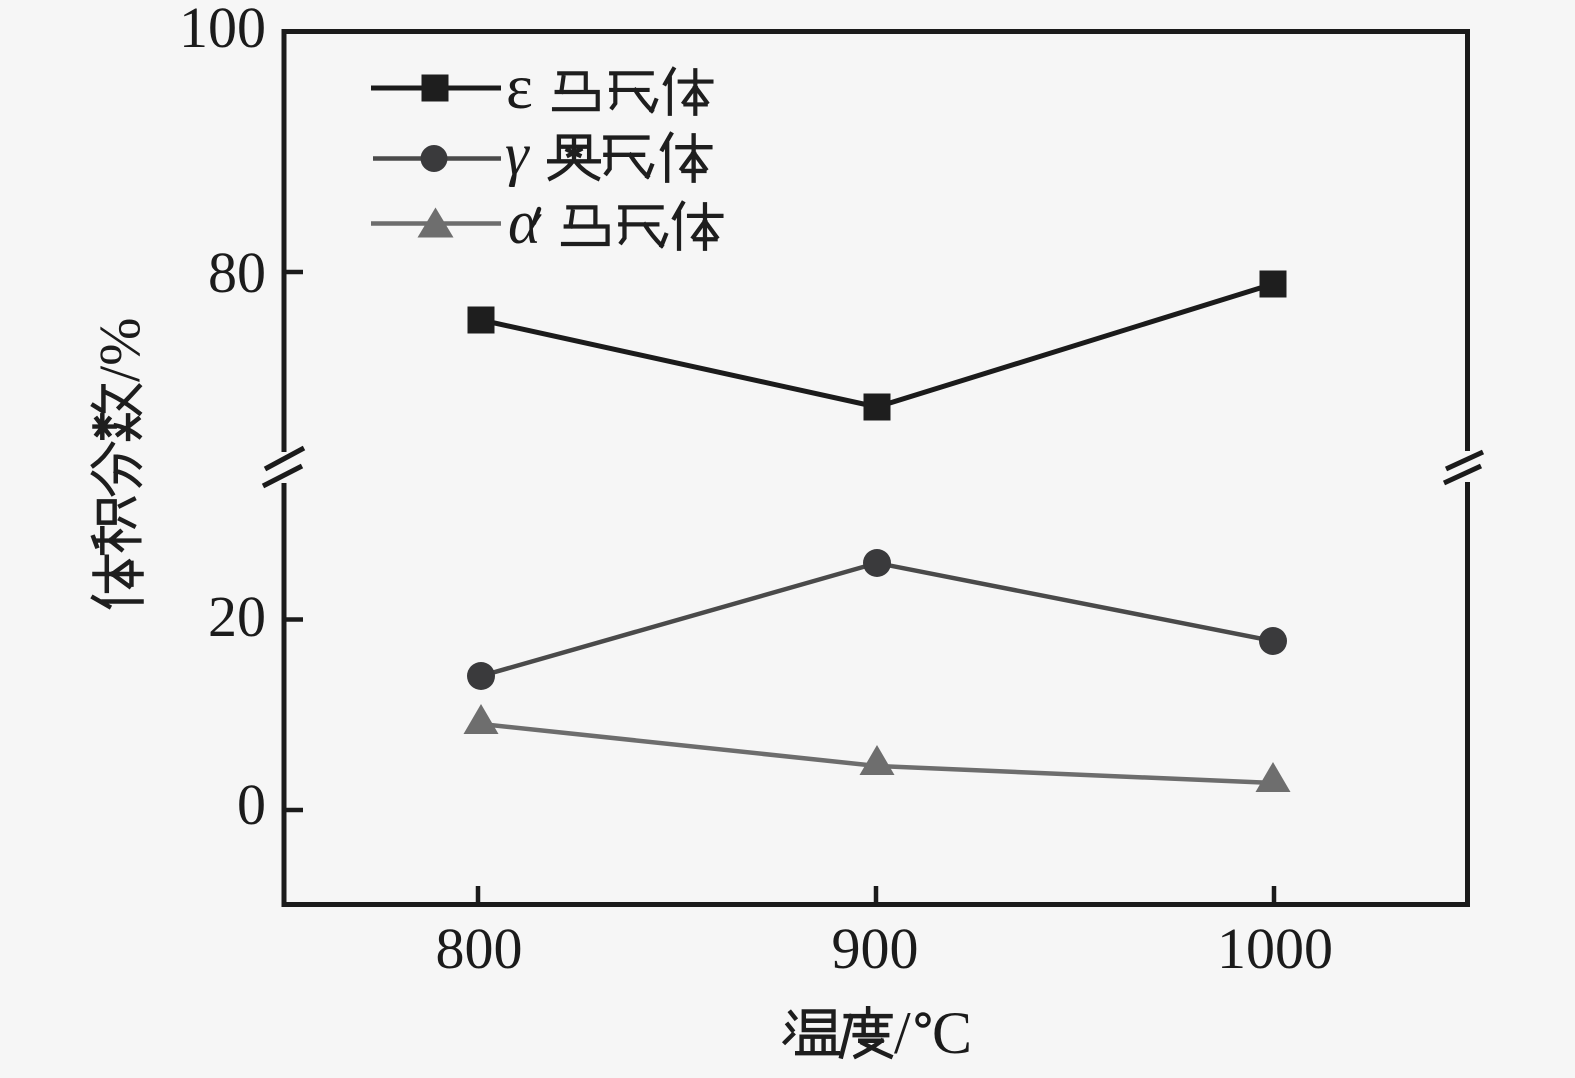  Describe the element at coordinates (237, 272) in the screenshot. I see `svg-text: 80` at that location.